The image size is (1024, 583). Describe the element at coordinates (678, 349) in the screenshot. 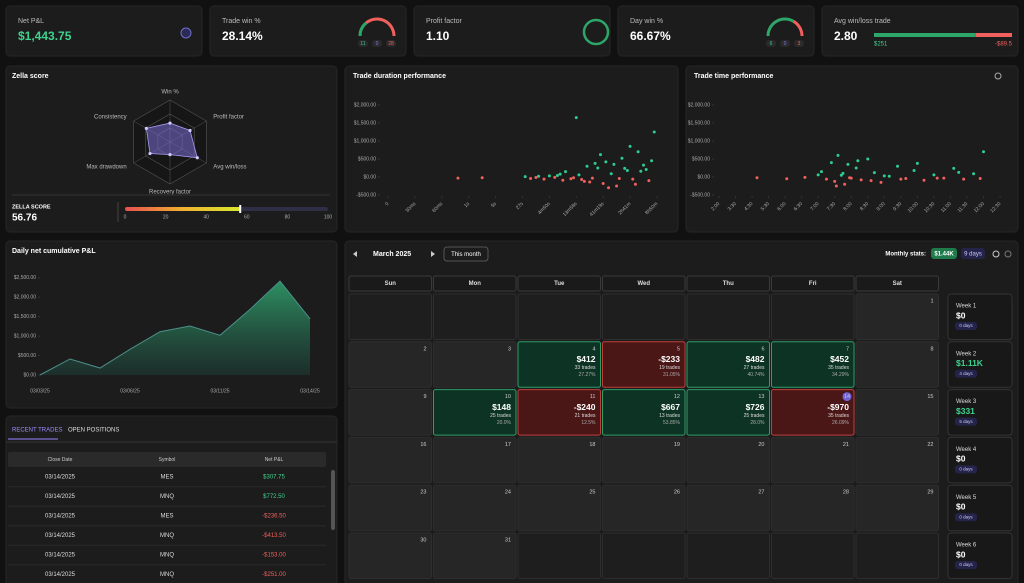

I see `day-number: 5` at that location.